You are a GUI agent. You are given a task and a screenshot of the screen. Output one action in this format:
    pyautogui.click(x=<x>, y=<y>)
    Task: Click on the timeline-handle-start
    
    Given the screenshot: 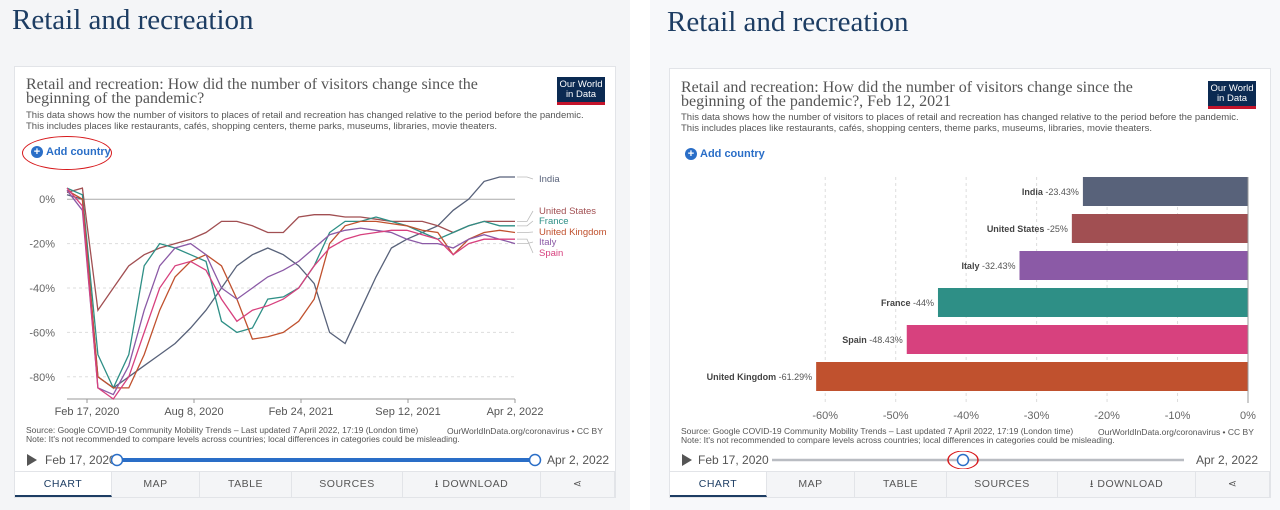 What is the action you would take?
    pyautogui.click(x=117, y=460)
    